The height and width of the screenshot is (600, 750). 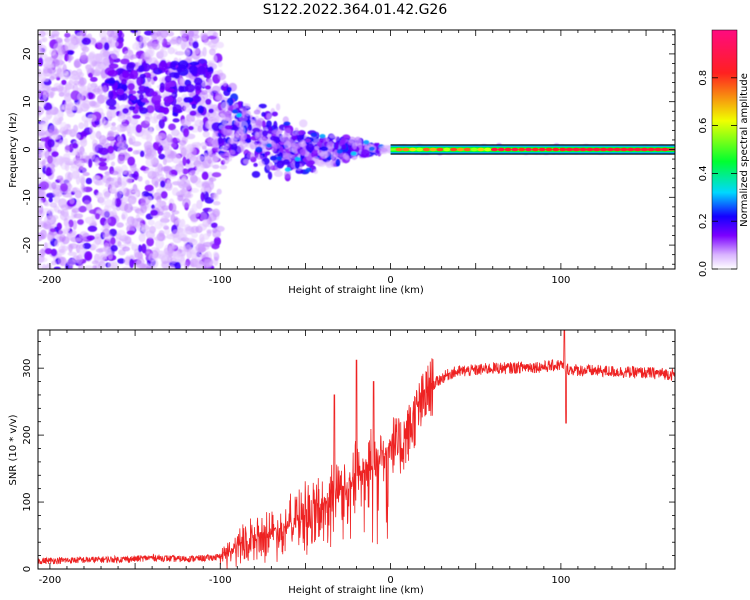 I want to click on y-tick-label: 200, so click(x=27, y=435).